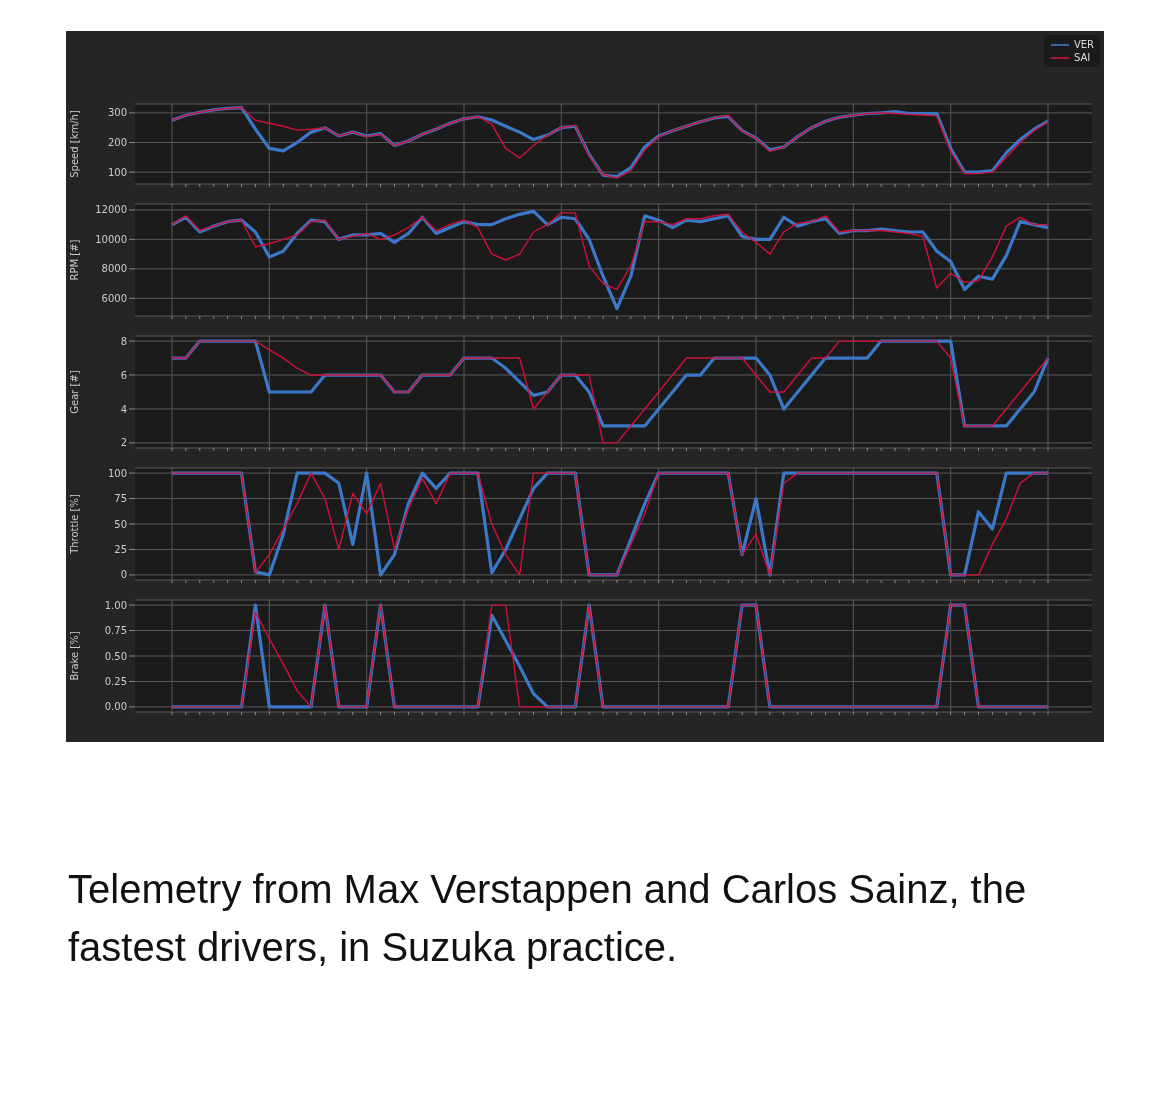  What do you see at coordinates (115, 681) in the screenshot?
I see `y-tick-label: 0.25` at bounding box center [115, 681].